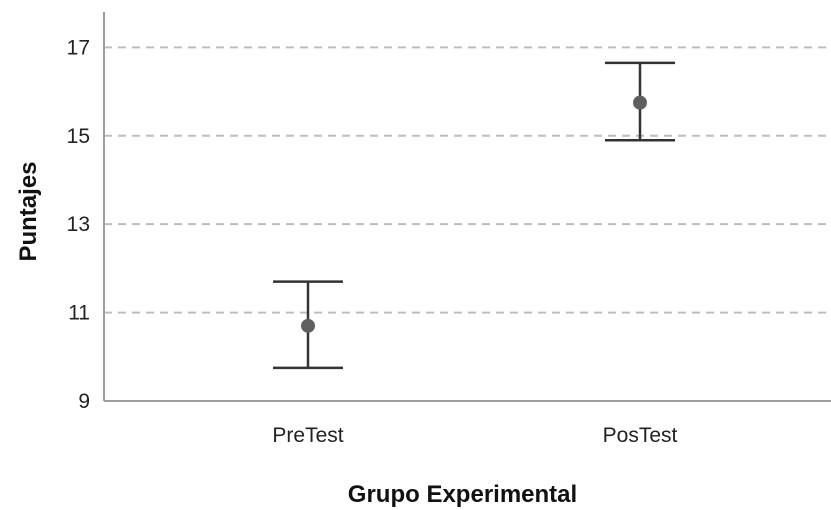 Image resolution: width=831 pixels, height=510 pixels. What do you see at coordinates (640, 435) in the screenshot?
I see `x-tick-label: PosTest` at bounding box center [640, 435].